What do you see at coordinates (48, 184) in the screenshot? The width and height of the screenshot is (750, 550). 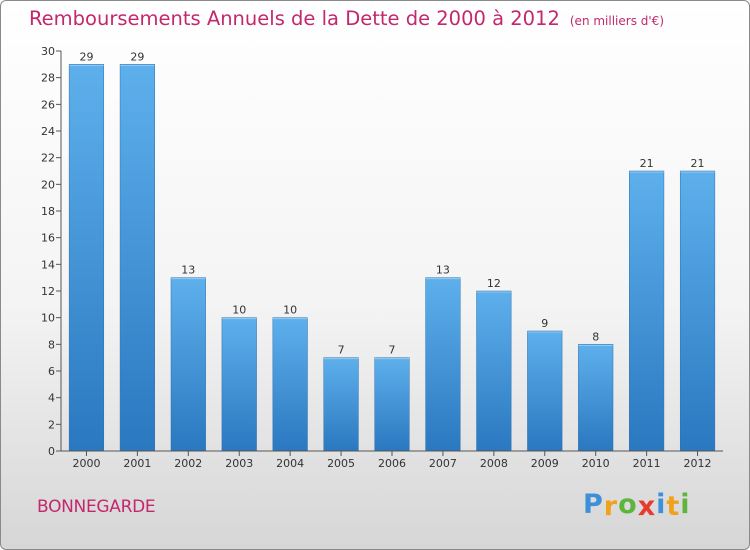 I see `y-tick-label: 20` at bounding box center [48, 184].